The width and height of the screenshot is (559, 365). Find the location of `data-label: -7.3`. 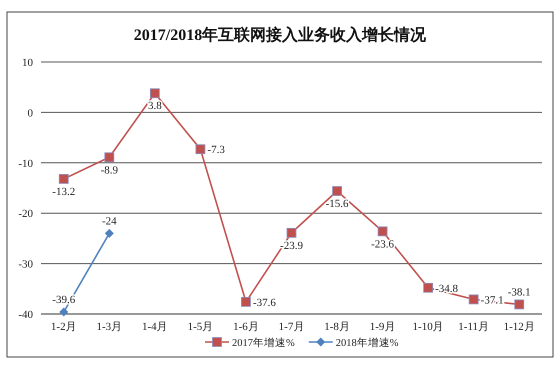

data-label: -7.3 is located at coordinates (216, 150).